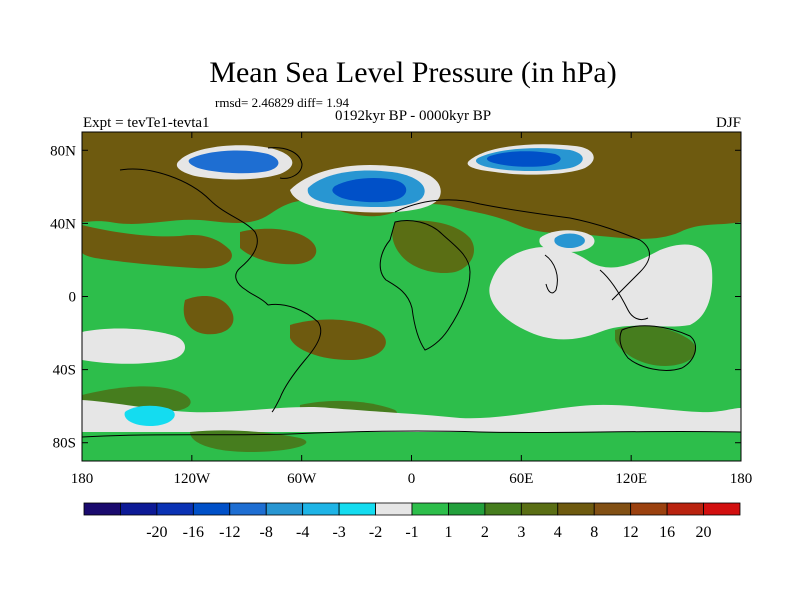 The height and width of the screenshot is (600, 800). What do you see at coordinates (523, 159) in the screenshot?
I see `region-barents-blue` at bounding box center [523, 159].